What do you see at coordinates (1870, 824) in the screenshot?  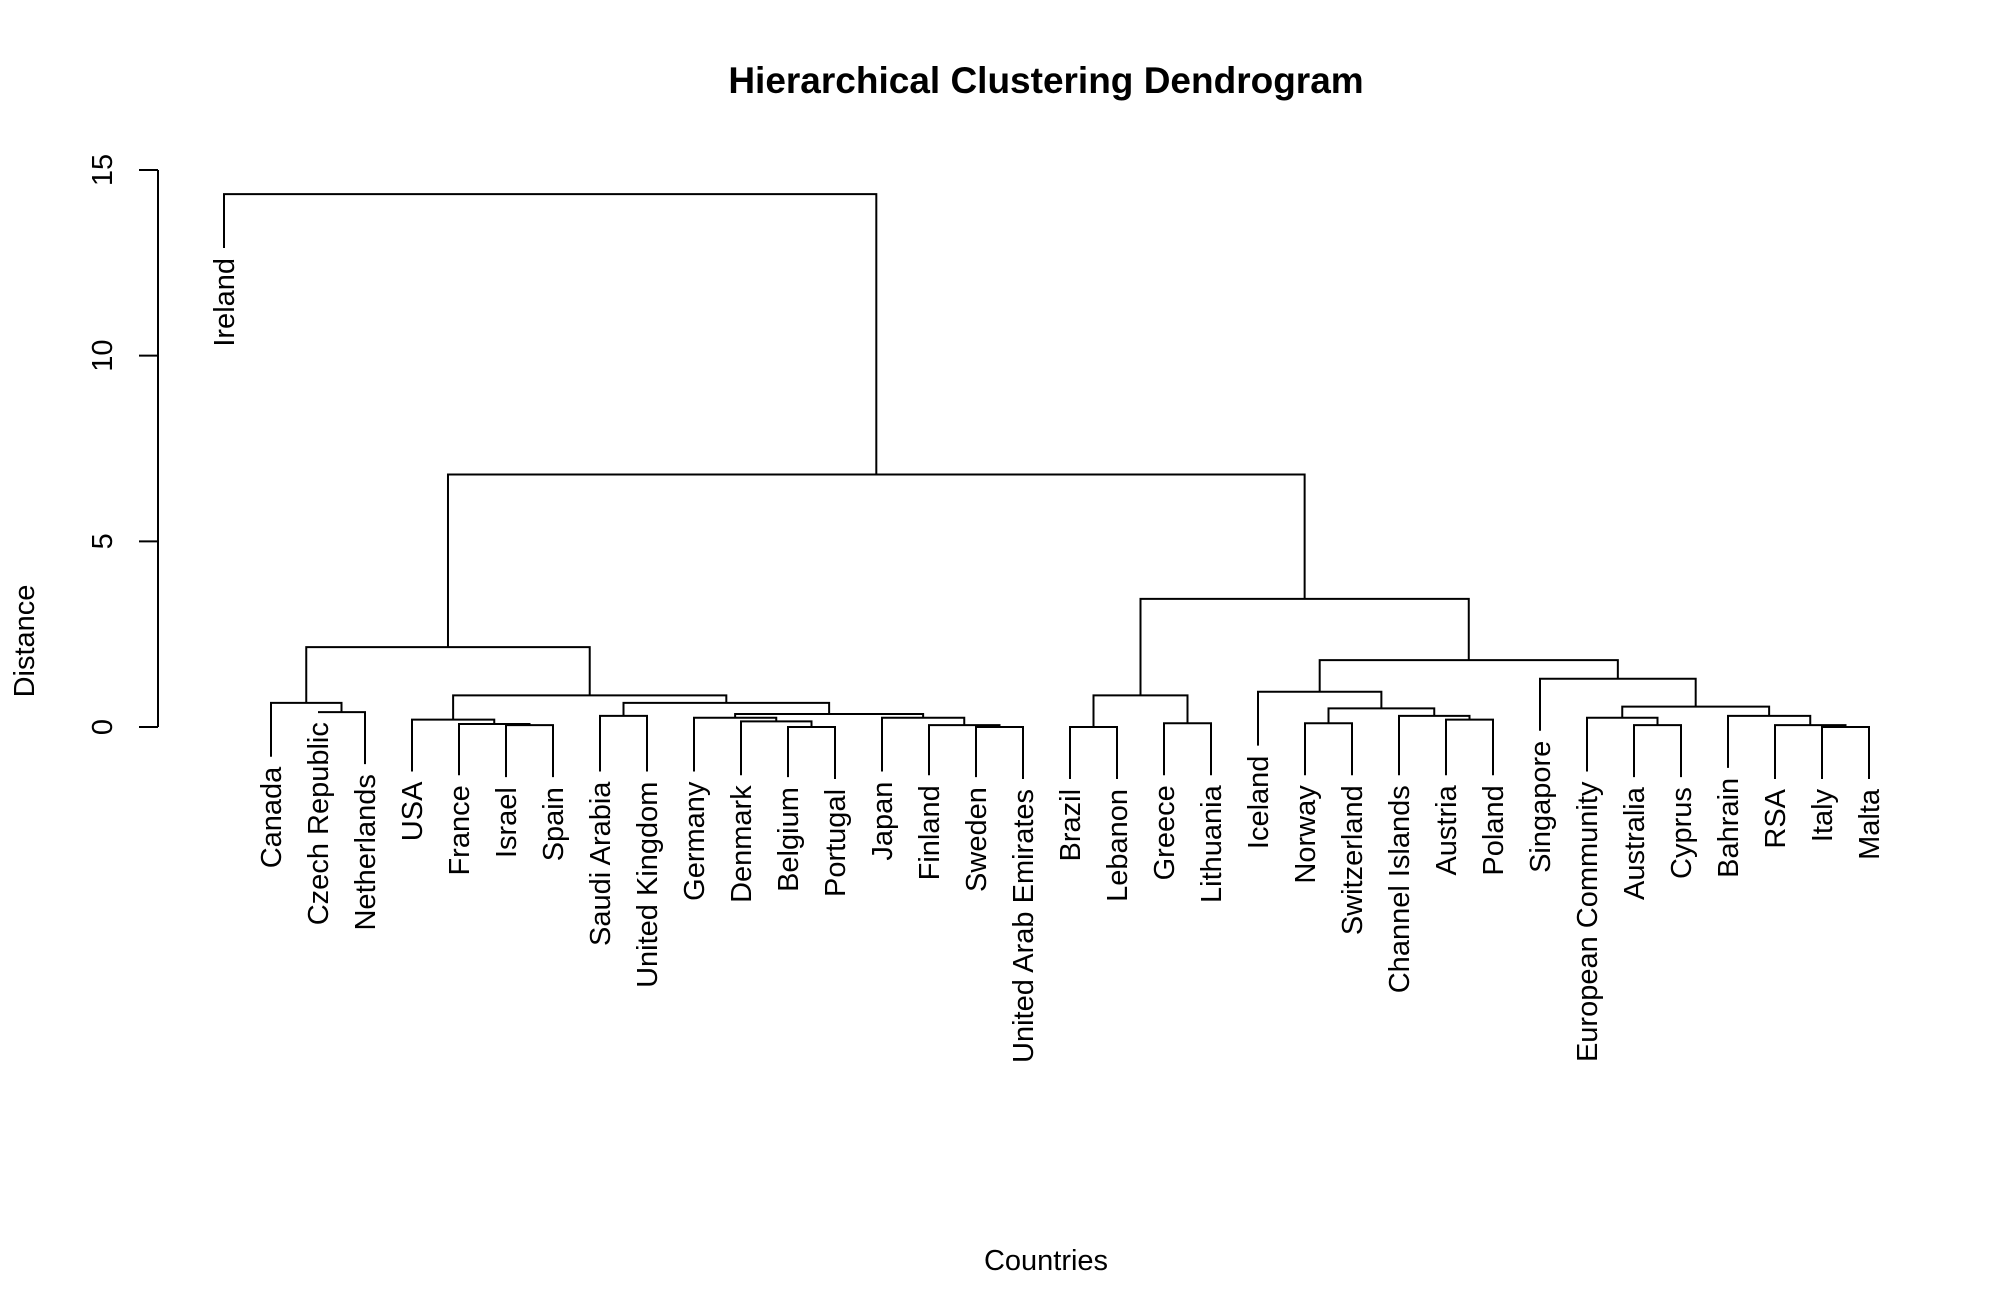 I see `leaf-label: Malta` at bounding box center [1870, 824].